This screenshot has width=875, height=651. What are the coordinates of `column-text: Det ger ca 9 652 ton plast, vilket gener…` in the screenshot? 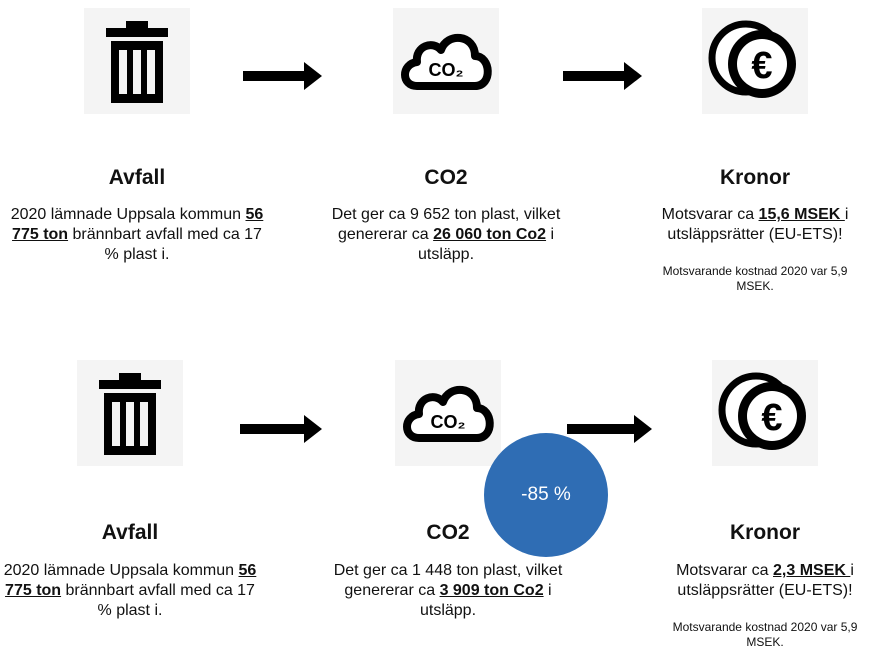 It's located at (446, 235).